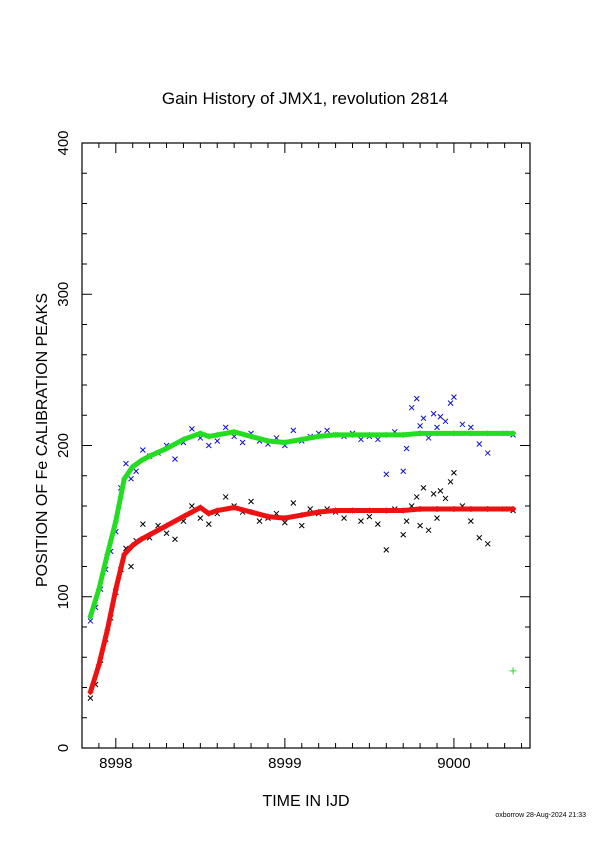 Image resolution: width=595 pixels, height=842 pixels. I want to click on footer-credit: oxborrow 28-Aug-2024 21:33, so click(540, 815).